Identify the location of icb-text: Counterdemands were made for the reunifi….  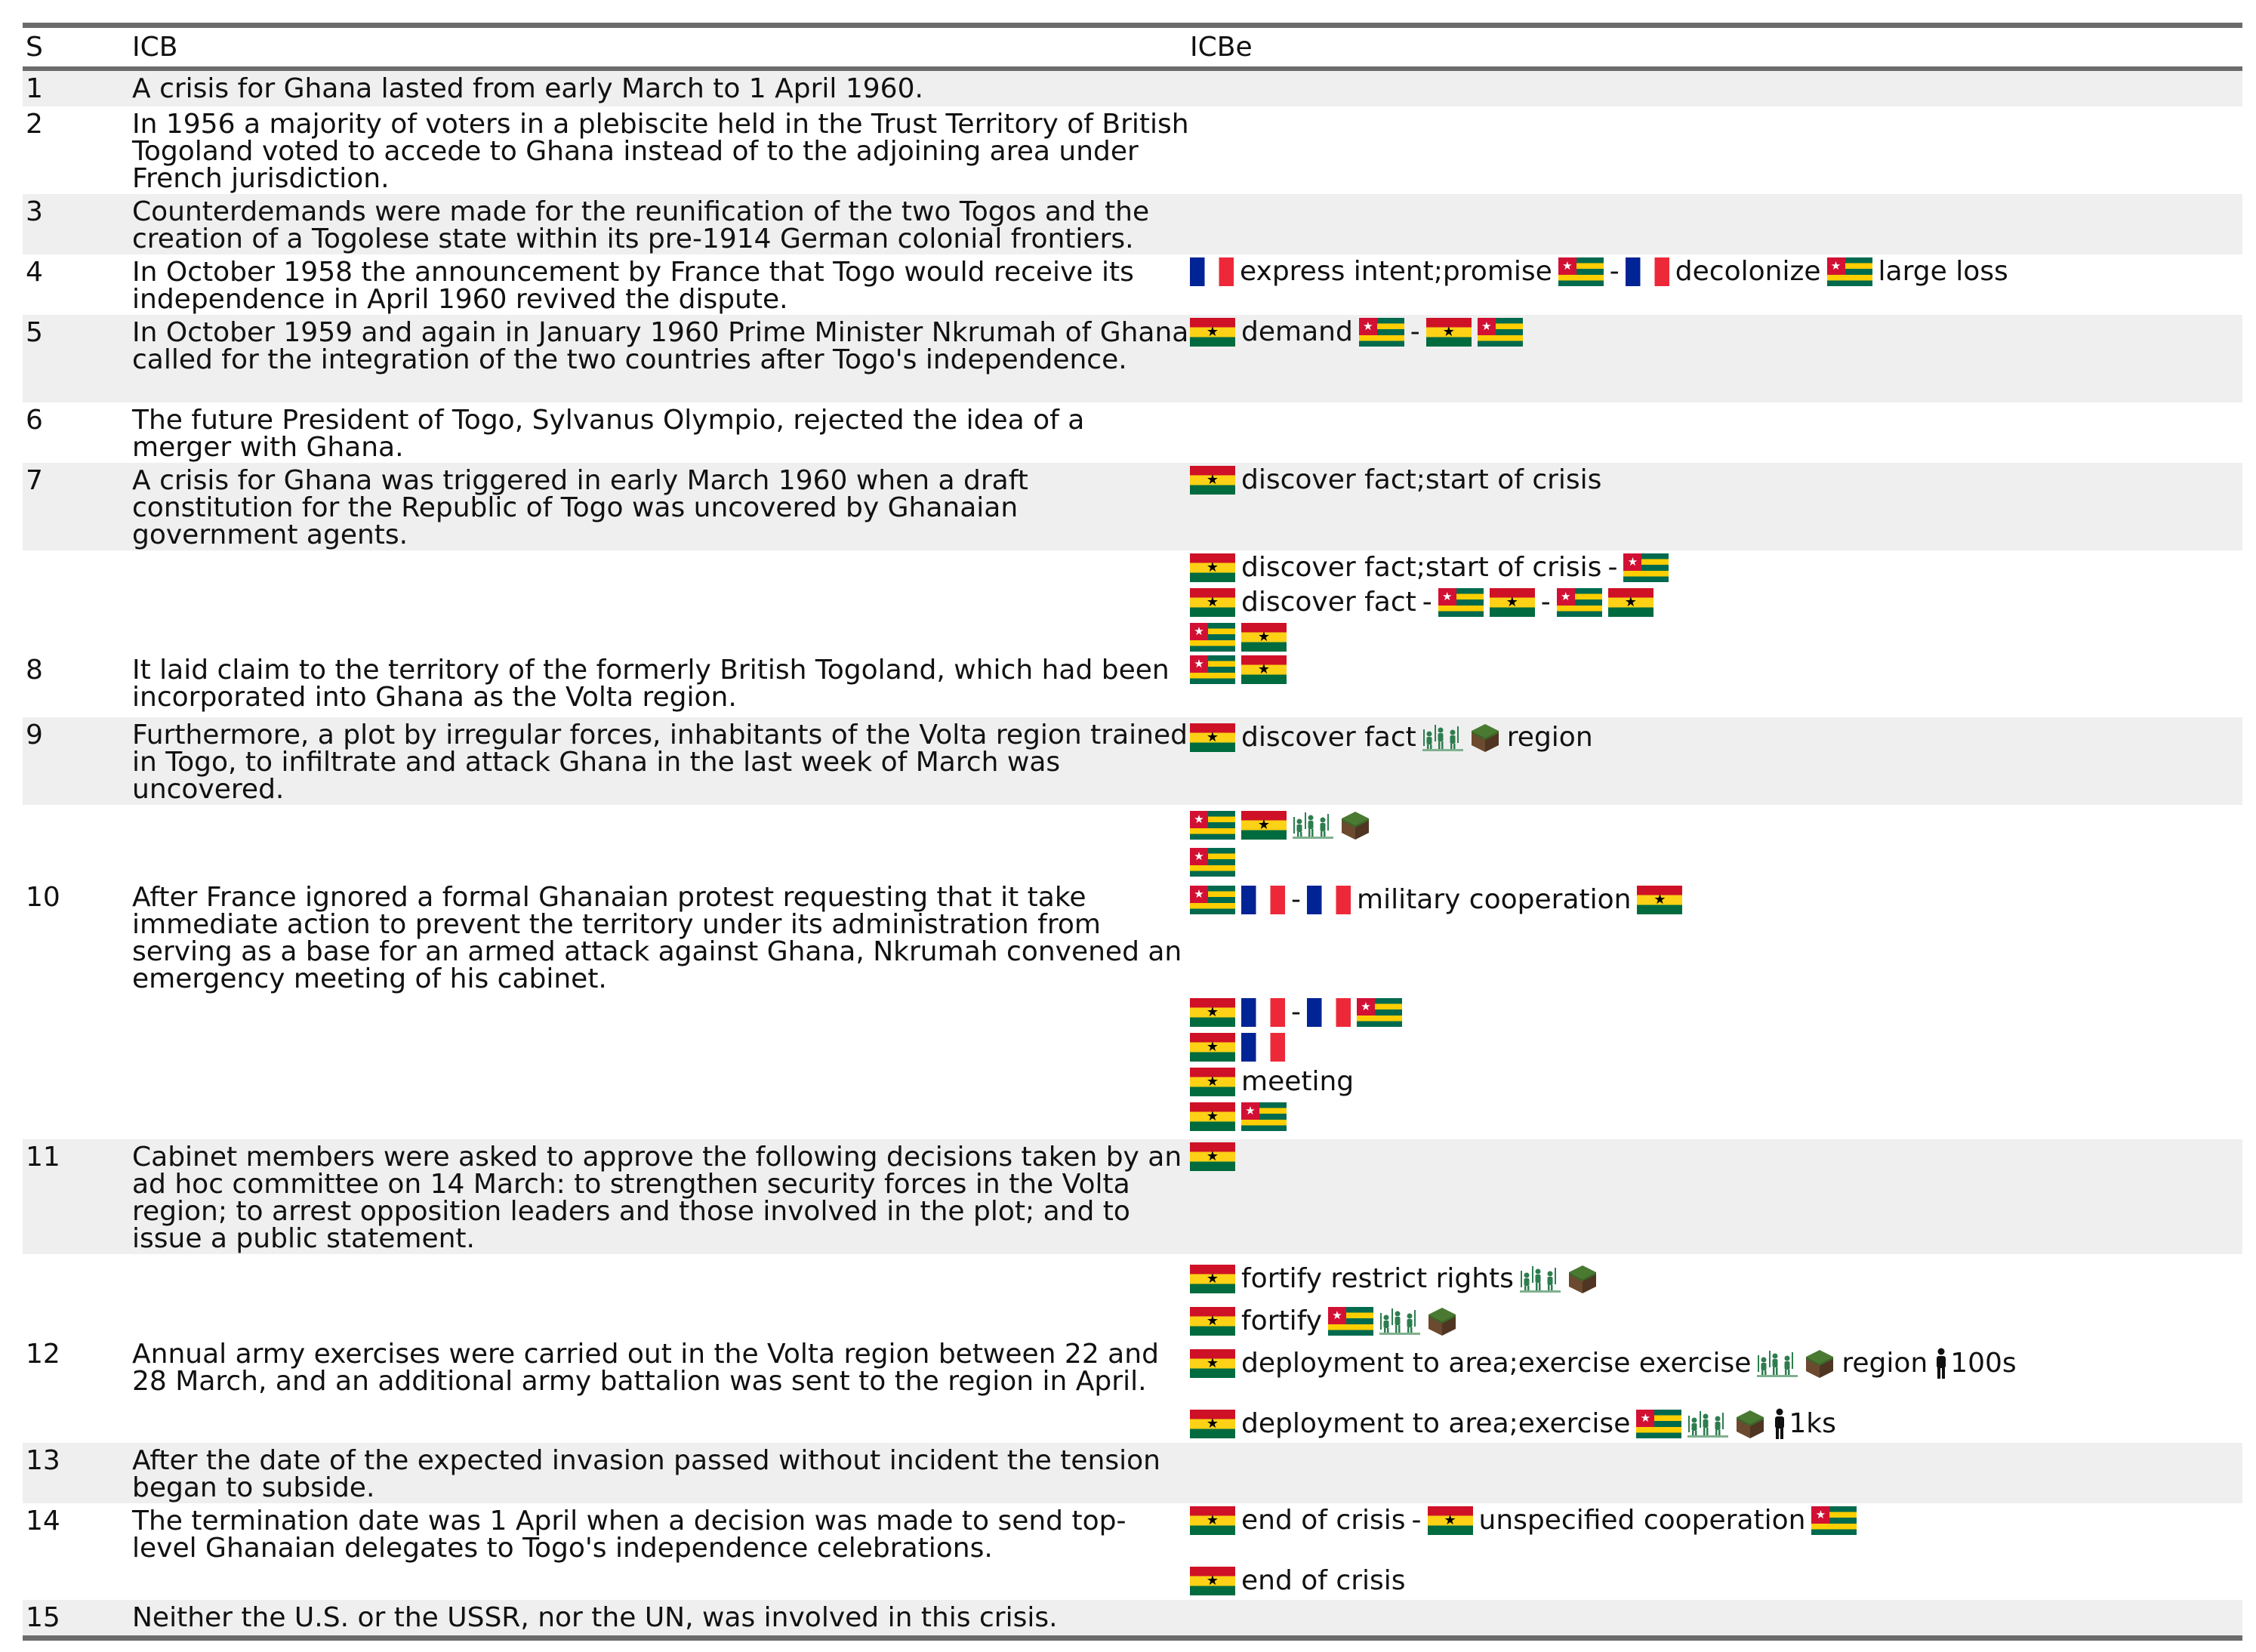
(641, 225).